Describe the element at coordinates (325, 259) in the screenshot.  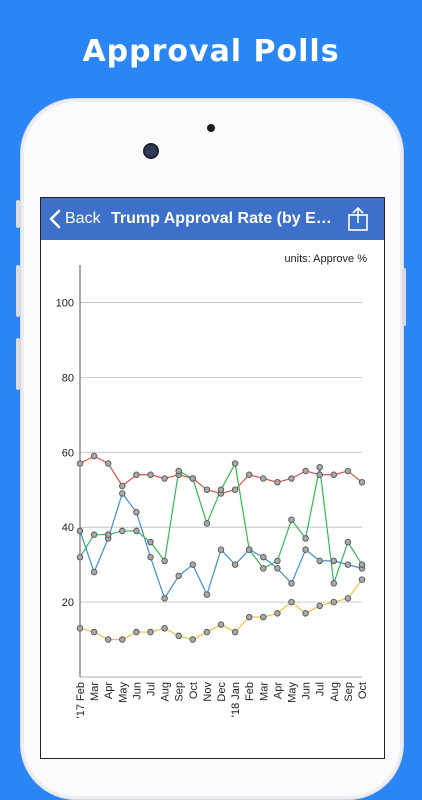
I see `units-label: units: Approve %` at that location.